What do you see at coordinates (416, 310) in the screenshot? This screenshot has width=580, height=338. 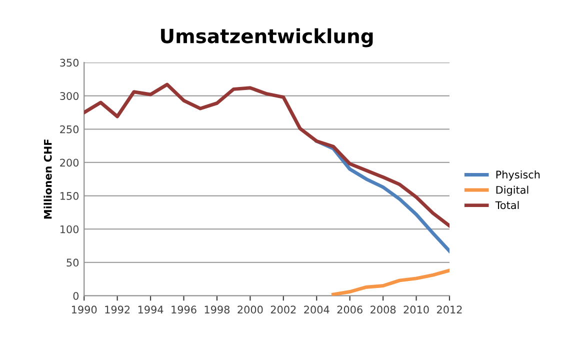 I see `x-tick-label: 2010` at bounding box center [416, 310].